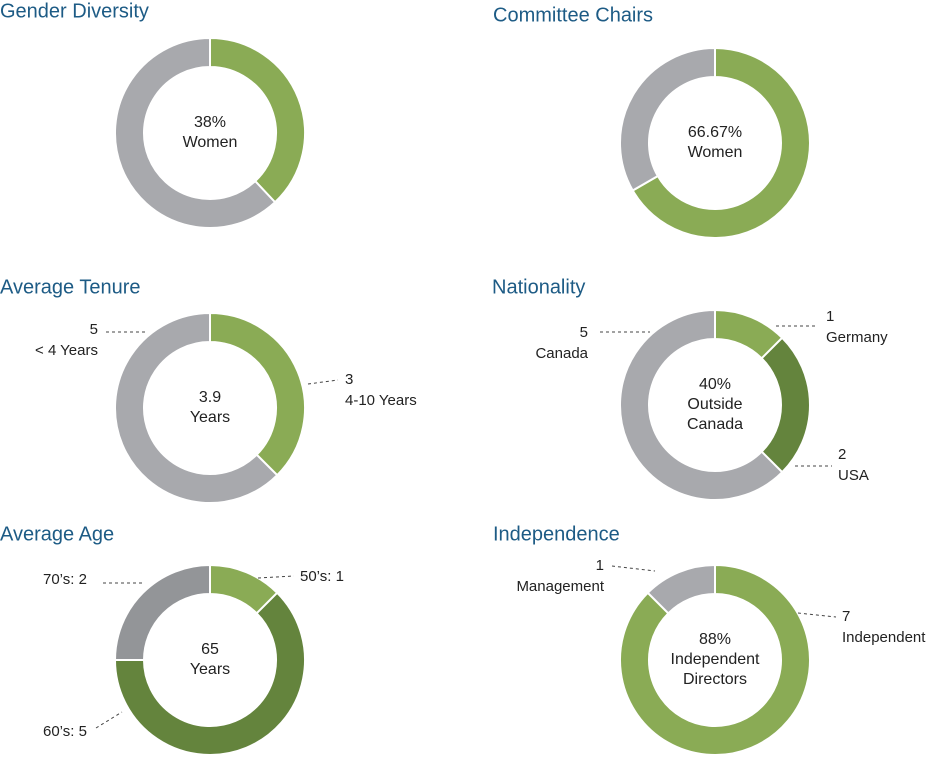 The width and height of the screenshot is (934, 759). What do you see at coordinates (853, 475) in the screenshot?
I see `slice-category: USA` at bounding box center [853, 475].